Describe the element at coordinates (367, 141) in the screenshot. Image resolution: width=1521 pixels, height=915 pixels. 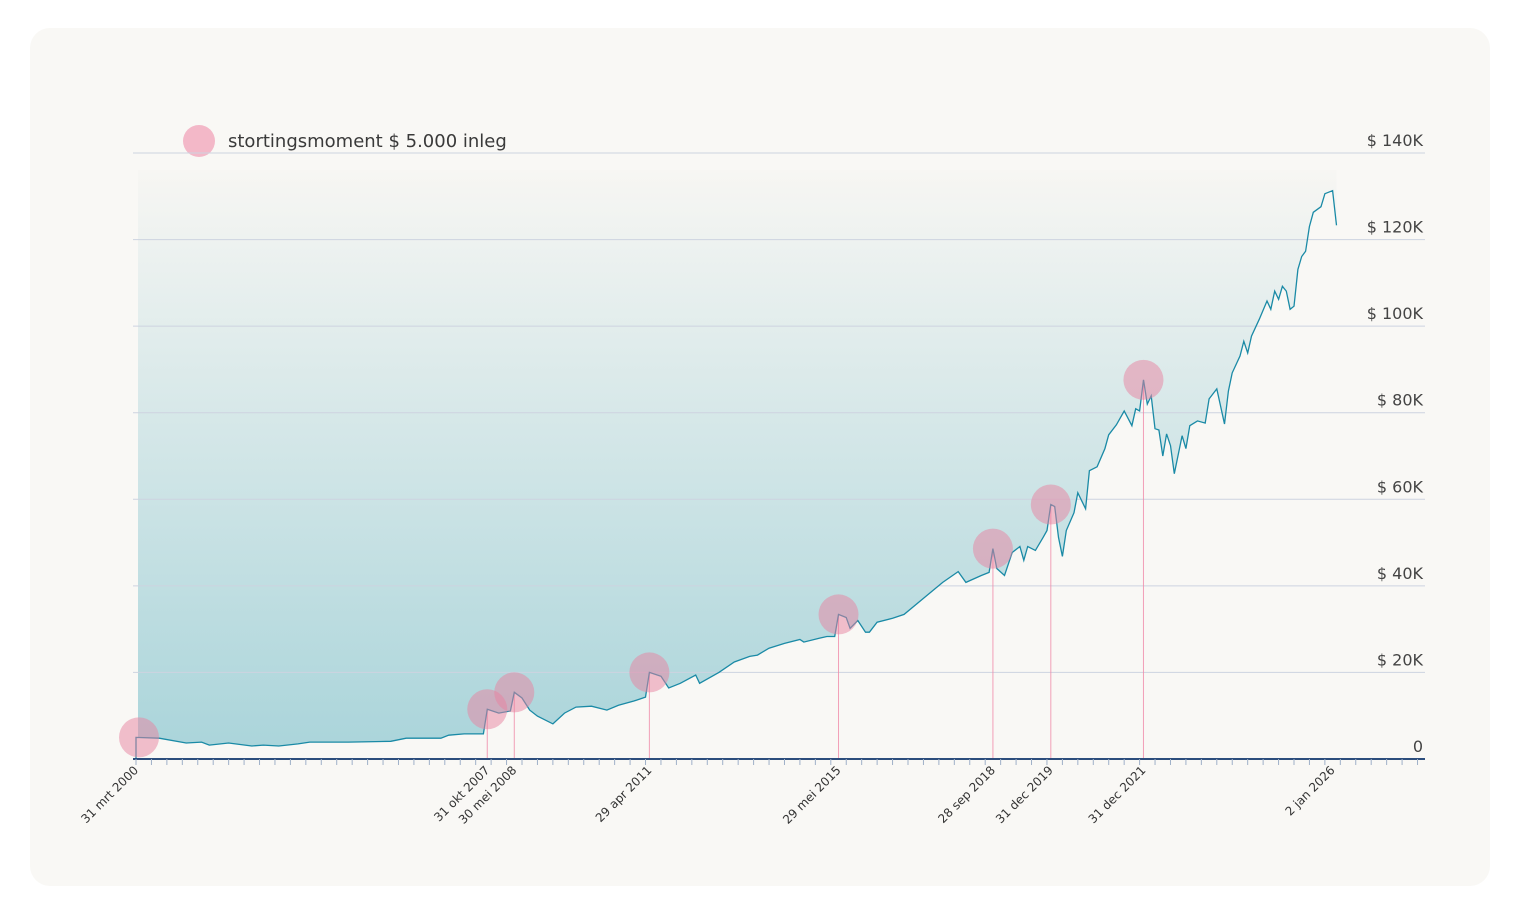
I see `legend-label: stortingsmoment $ 5.000 inleg` at that location.